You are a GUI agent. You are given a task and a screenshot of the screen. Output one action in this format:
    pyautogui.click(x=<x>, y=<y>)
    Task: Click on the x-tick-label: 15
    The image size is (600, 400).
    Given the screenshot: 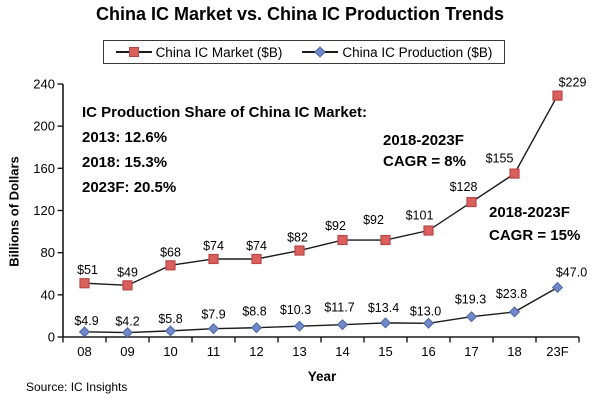 What is the action you would take?
    pyautogui.click(x=385, y=351)
    